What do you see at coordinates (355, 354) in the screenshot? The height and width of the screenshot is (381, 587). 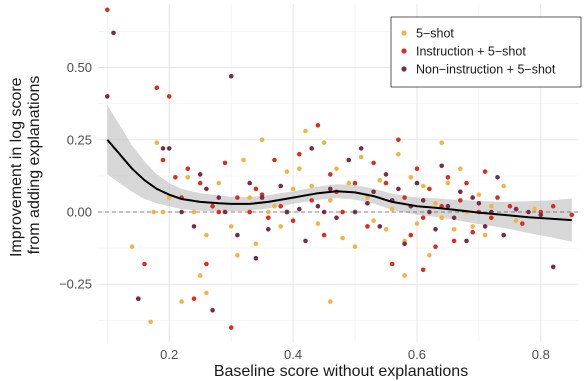 I see `x-axis-ticks: 0.2 0.4 0.6 0.8` at bounding box center [355, 354].